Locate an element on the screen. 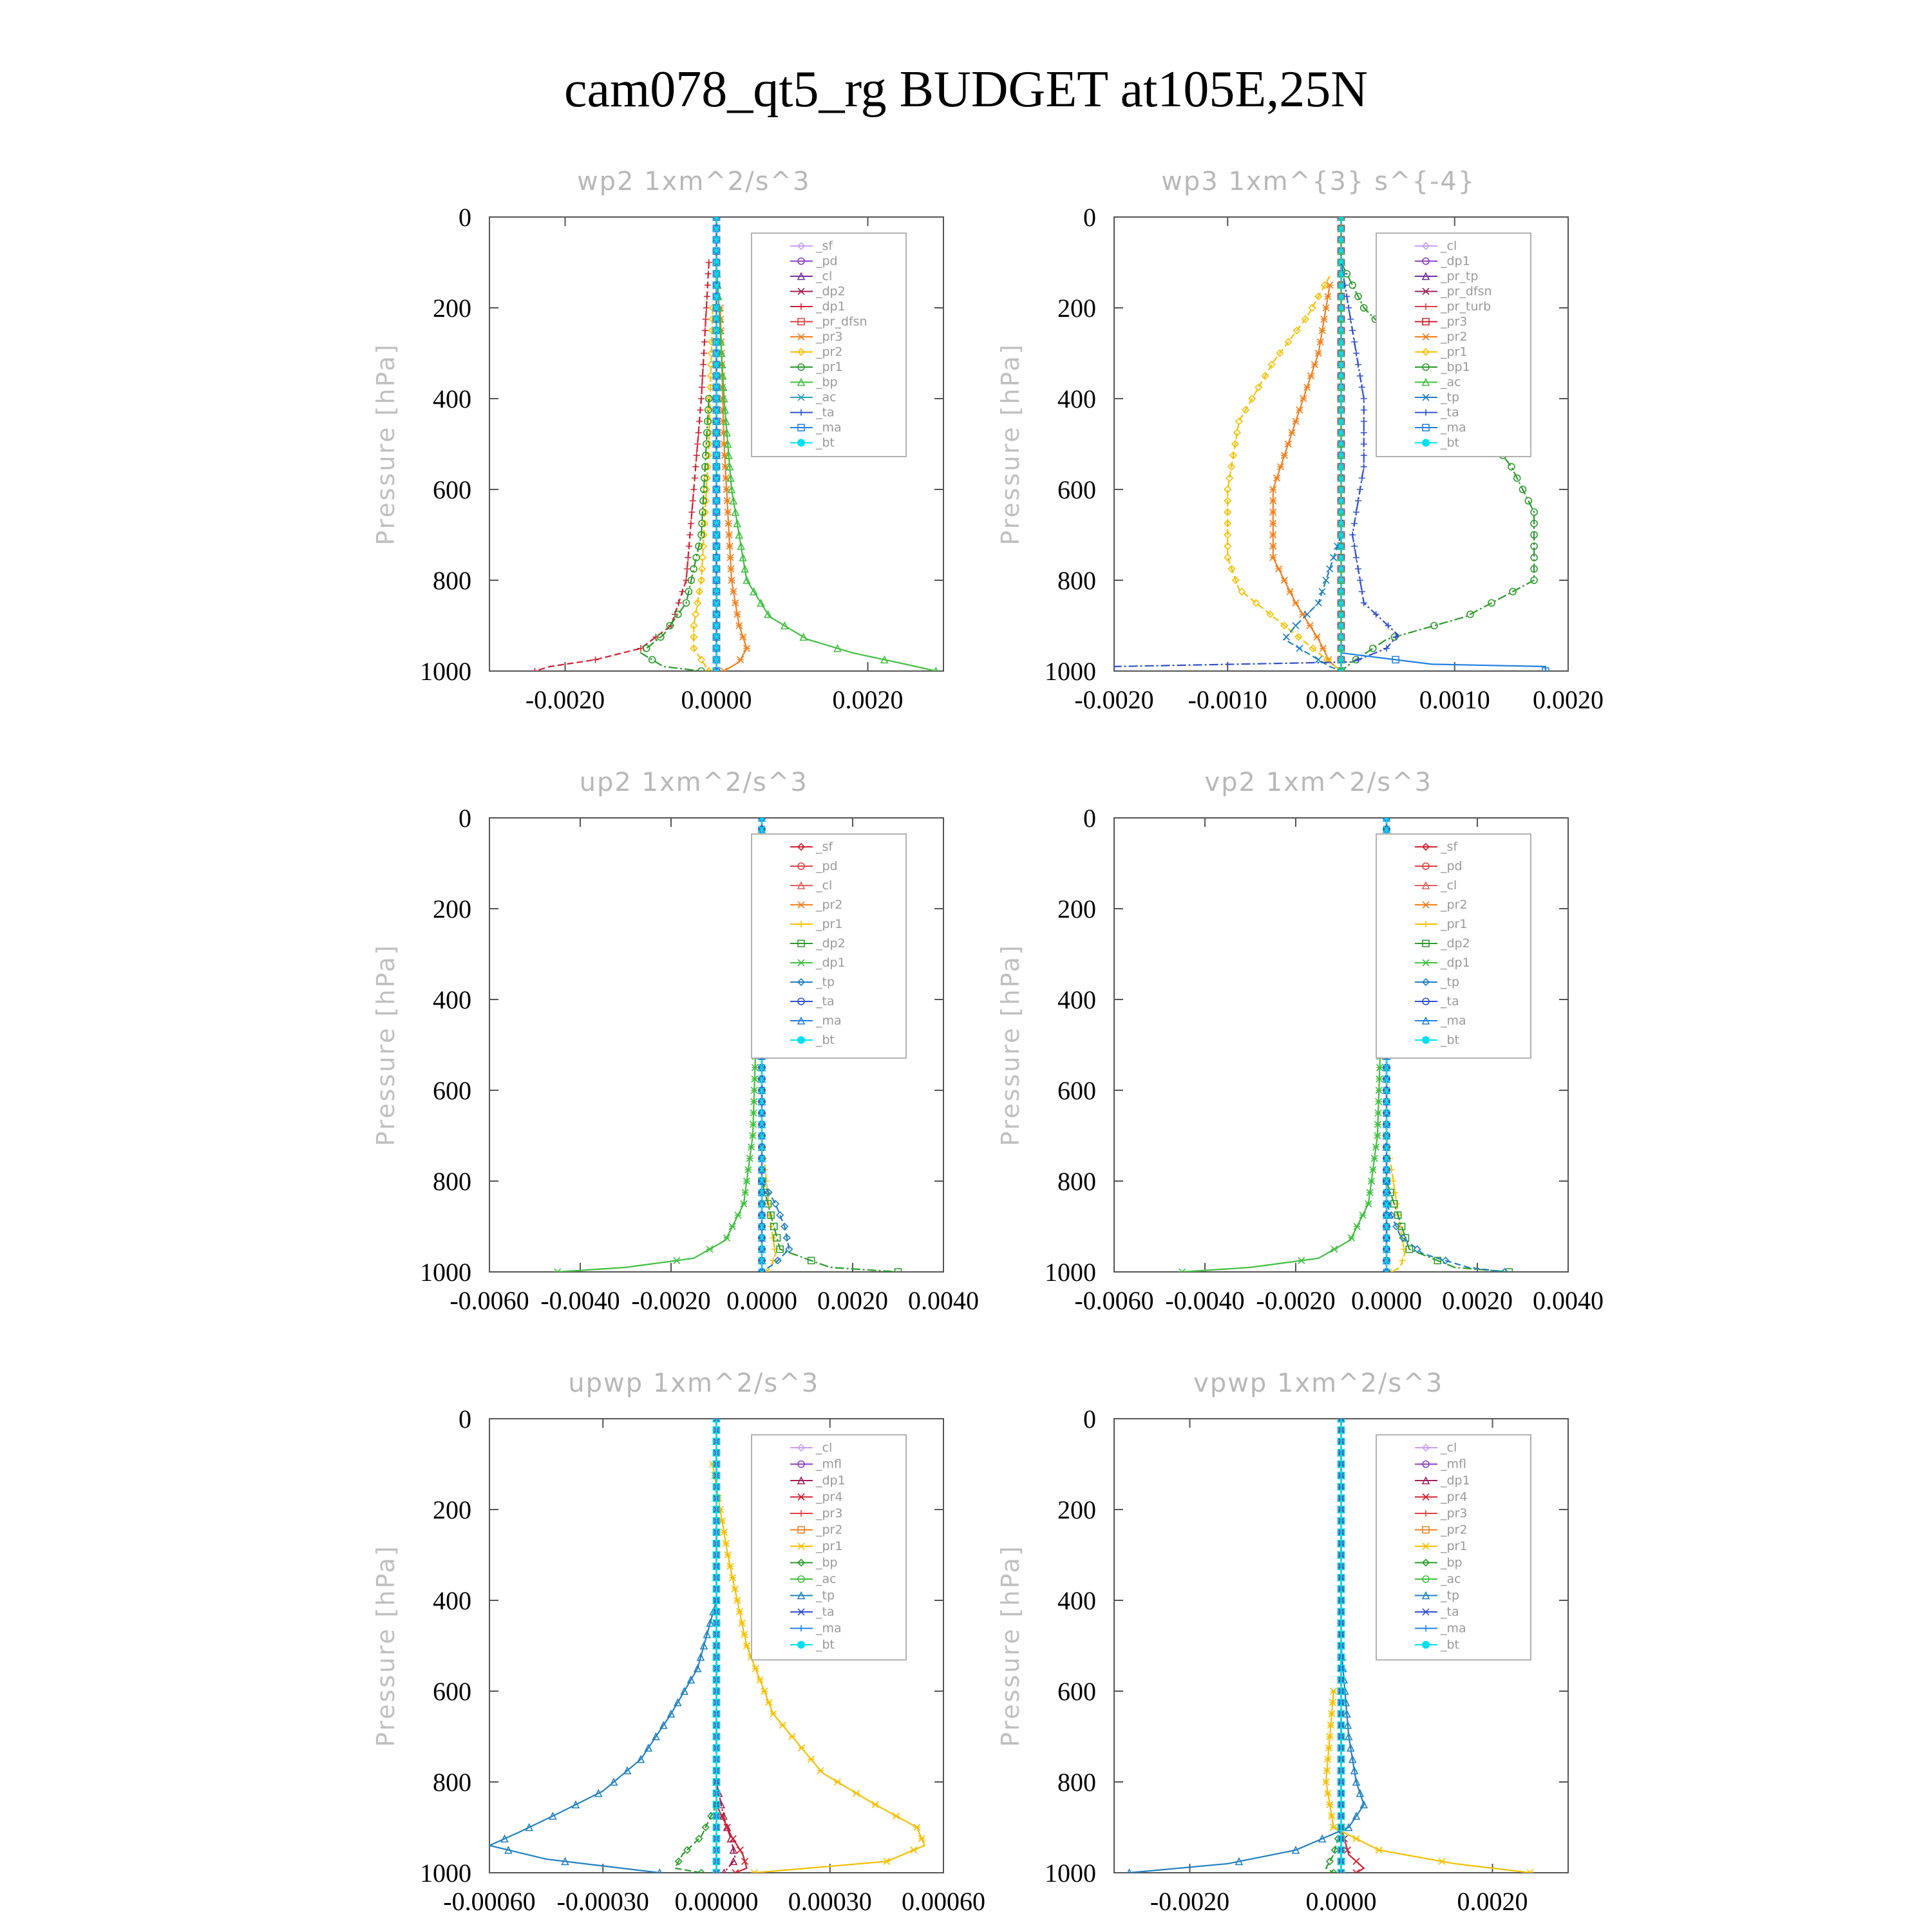  legend-label: _tp is located at coordinates (1449, 1596).